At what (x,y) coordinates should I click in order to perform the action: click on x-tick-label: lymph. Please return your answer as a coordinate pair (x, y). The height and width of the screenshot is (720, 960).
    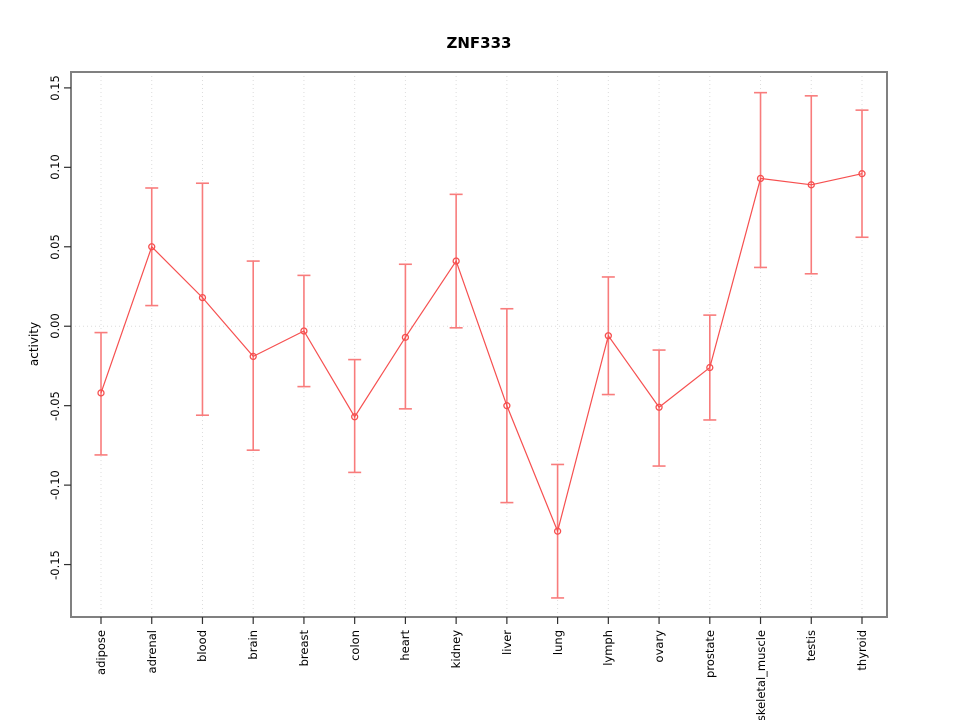
    Looking at the image, I should click on (608, 648).